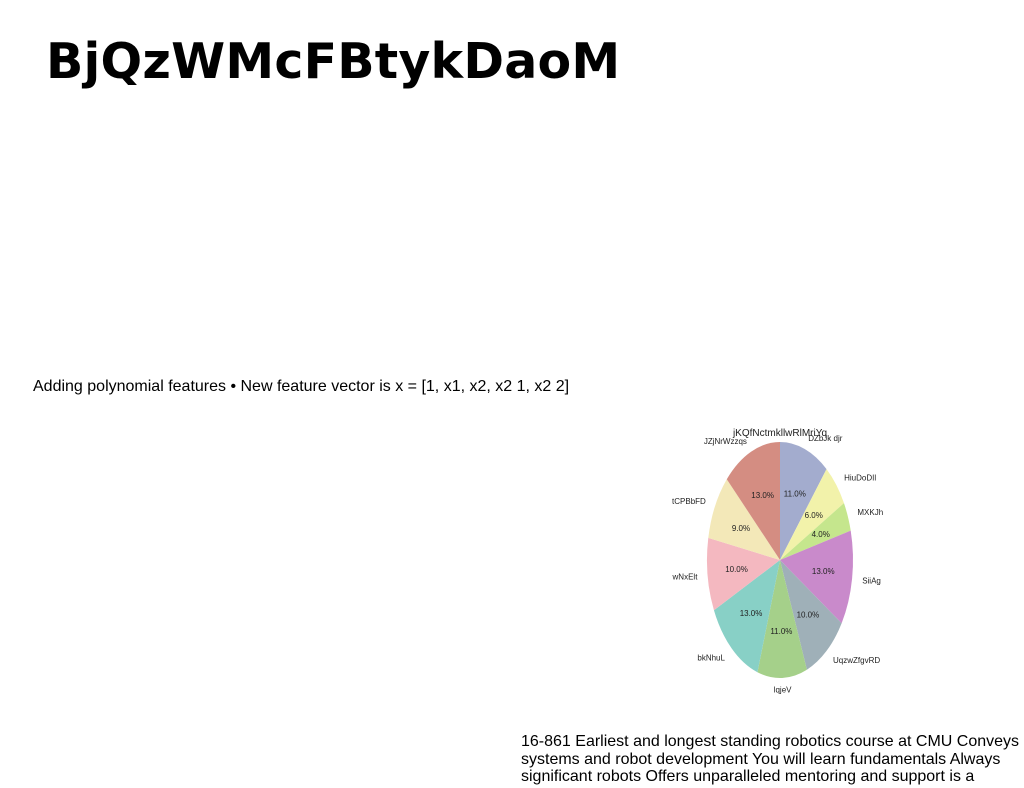 This screenshot has height=788, width=1024. I want to click on pie-value-label-1: 6.0%, so click(814, 515).